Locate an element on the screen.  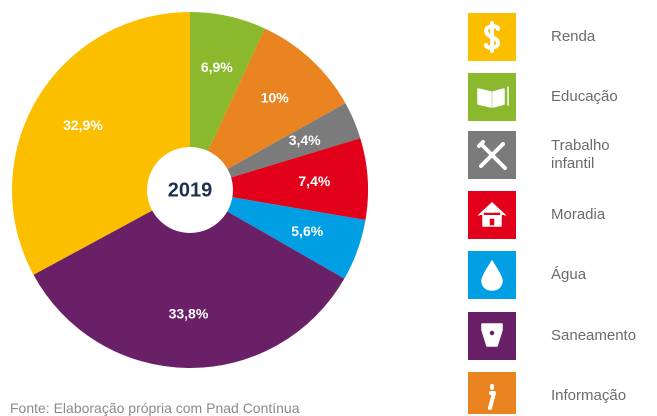
legend-label: Água is located at coordinates (569, 274).